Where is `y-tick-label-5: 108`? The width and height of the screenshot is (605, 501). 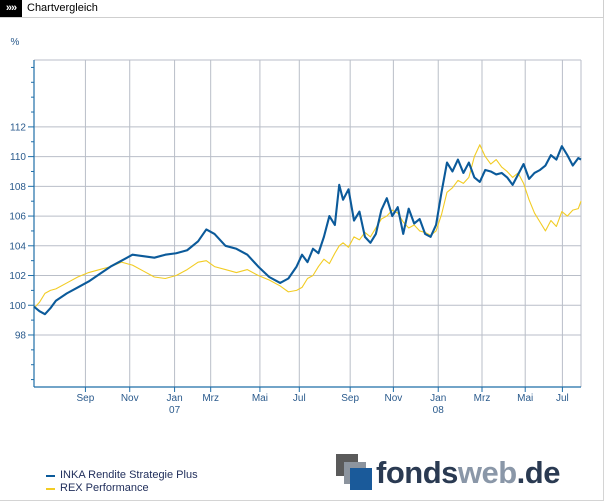 y-tick-label-5: 108 is located at coordinates (17, 187).